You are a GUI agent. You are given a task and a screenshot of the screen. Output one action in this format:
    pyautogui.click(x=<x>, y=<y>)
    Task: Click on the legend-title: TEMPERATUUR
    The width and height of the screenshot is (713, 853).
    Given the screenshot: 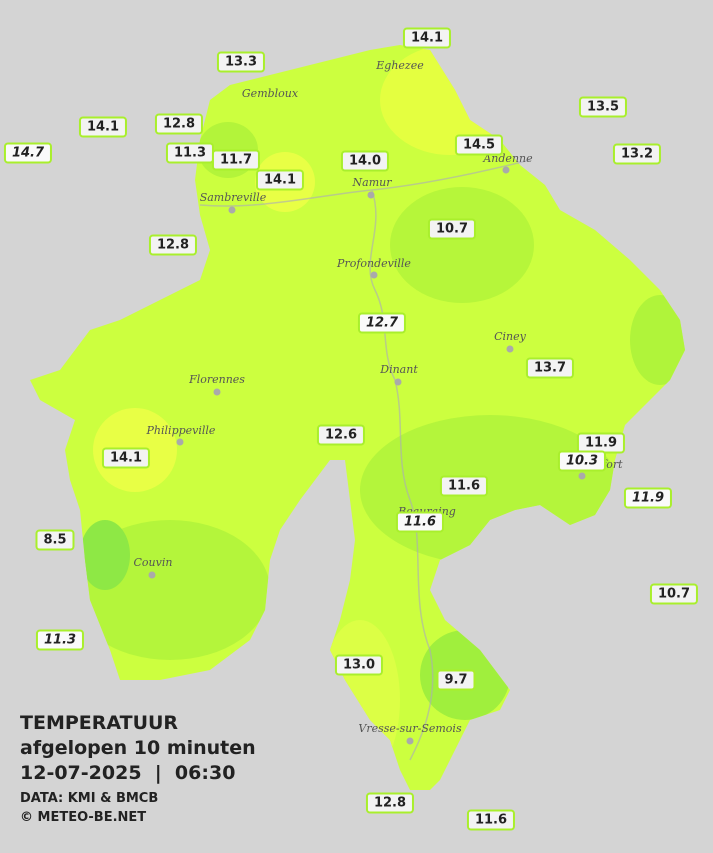 What is the action you would take?
    pyautogui.click(x=99, y=723)
    